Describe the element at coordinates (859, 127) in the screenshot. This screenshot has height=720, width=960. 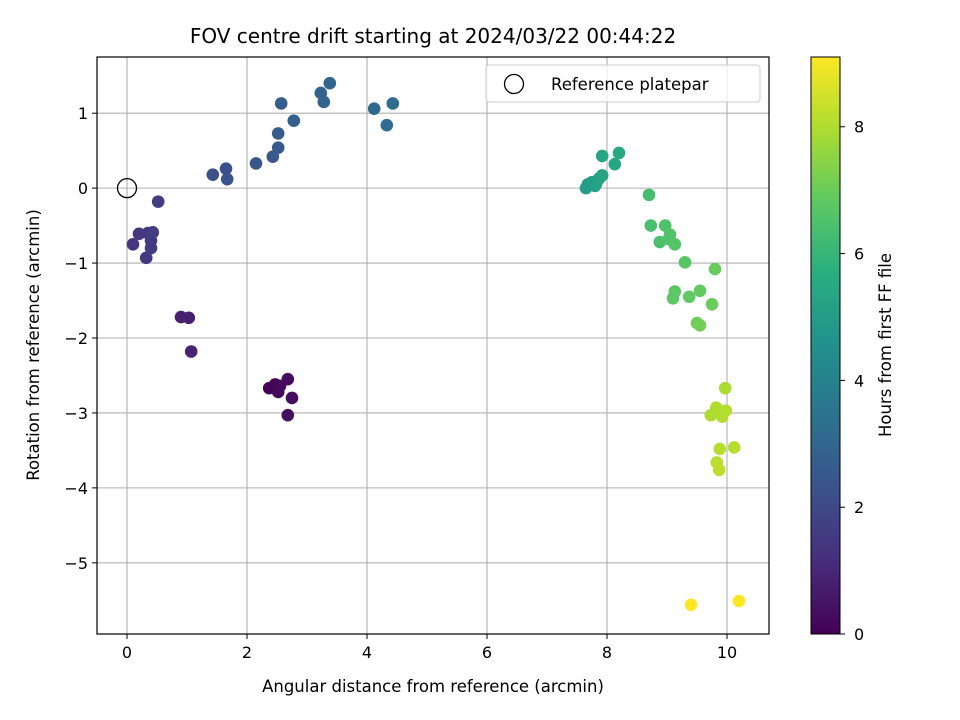
I see `colorbar-tick-label: 8` at that location.